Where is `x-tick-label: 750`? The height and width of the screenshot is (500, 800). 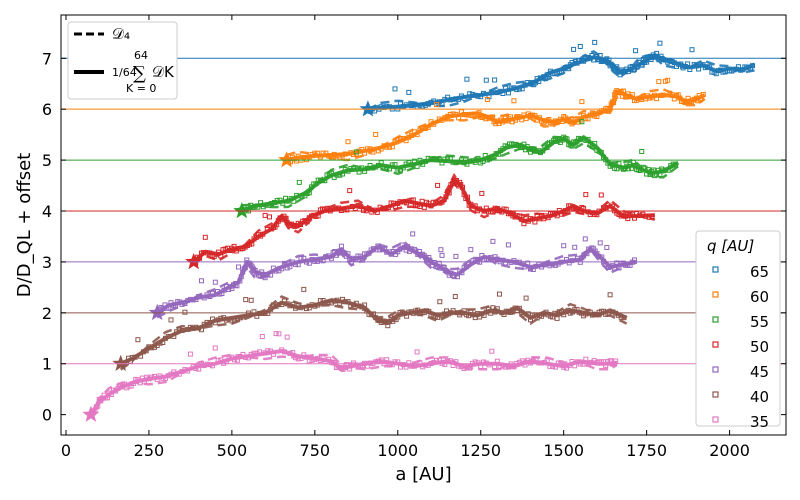
x-tick-label: 750 is located at coordinates (315, 450).